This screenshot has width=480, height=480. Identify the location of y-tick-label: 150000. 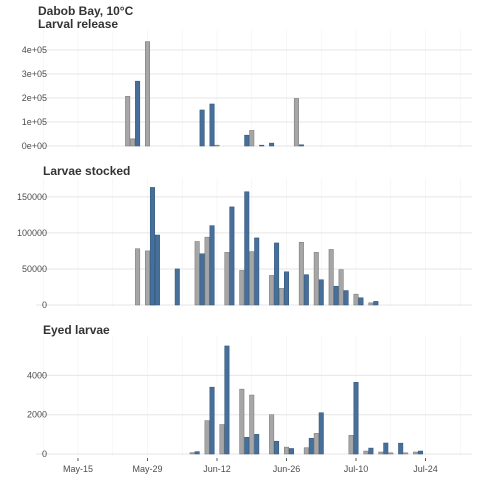
(32, 197).